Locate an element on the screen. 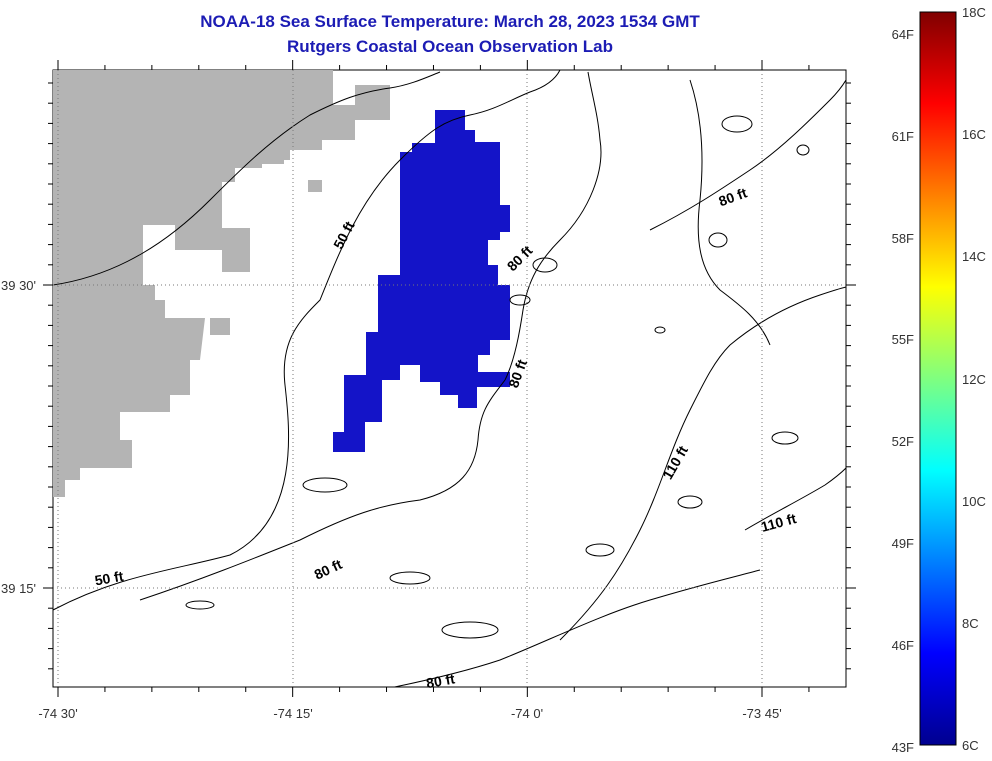 The width and height of the screenshot is (992, 761). colorbar-f-label: 43F is located at coordinates (903, 747).